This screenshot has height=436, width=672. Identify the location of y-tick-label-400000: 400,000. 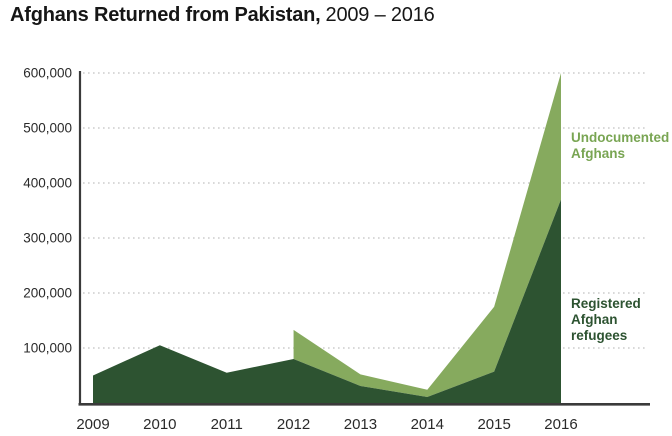
(47, 183).